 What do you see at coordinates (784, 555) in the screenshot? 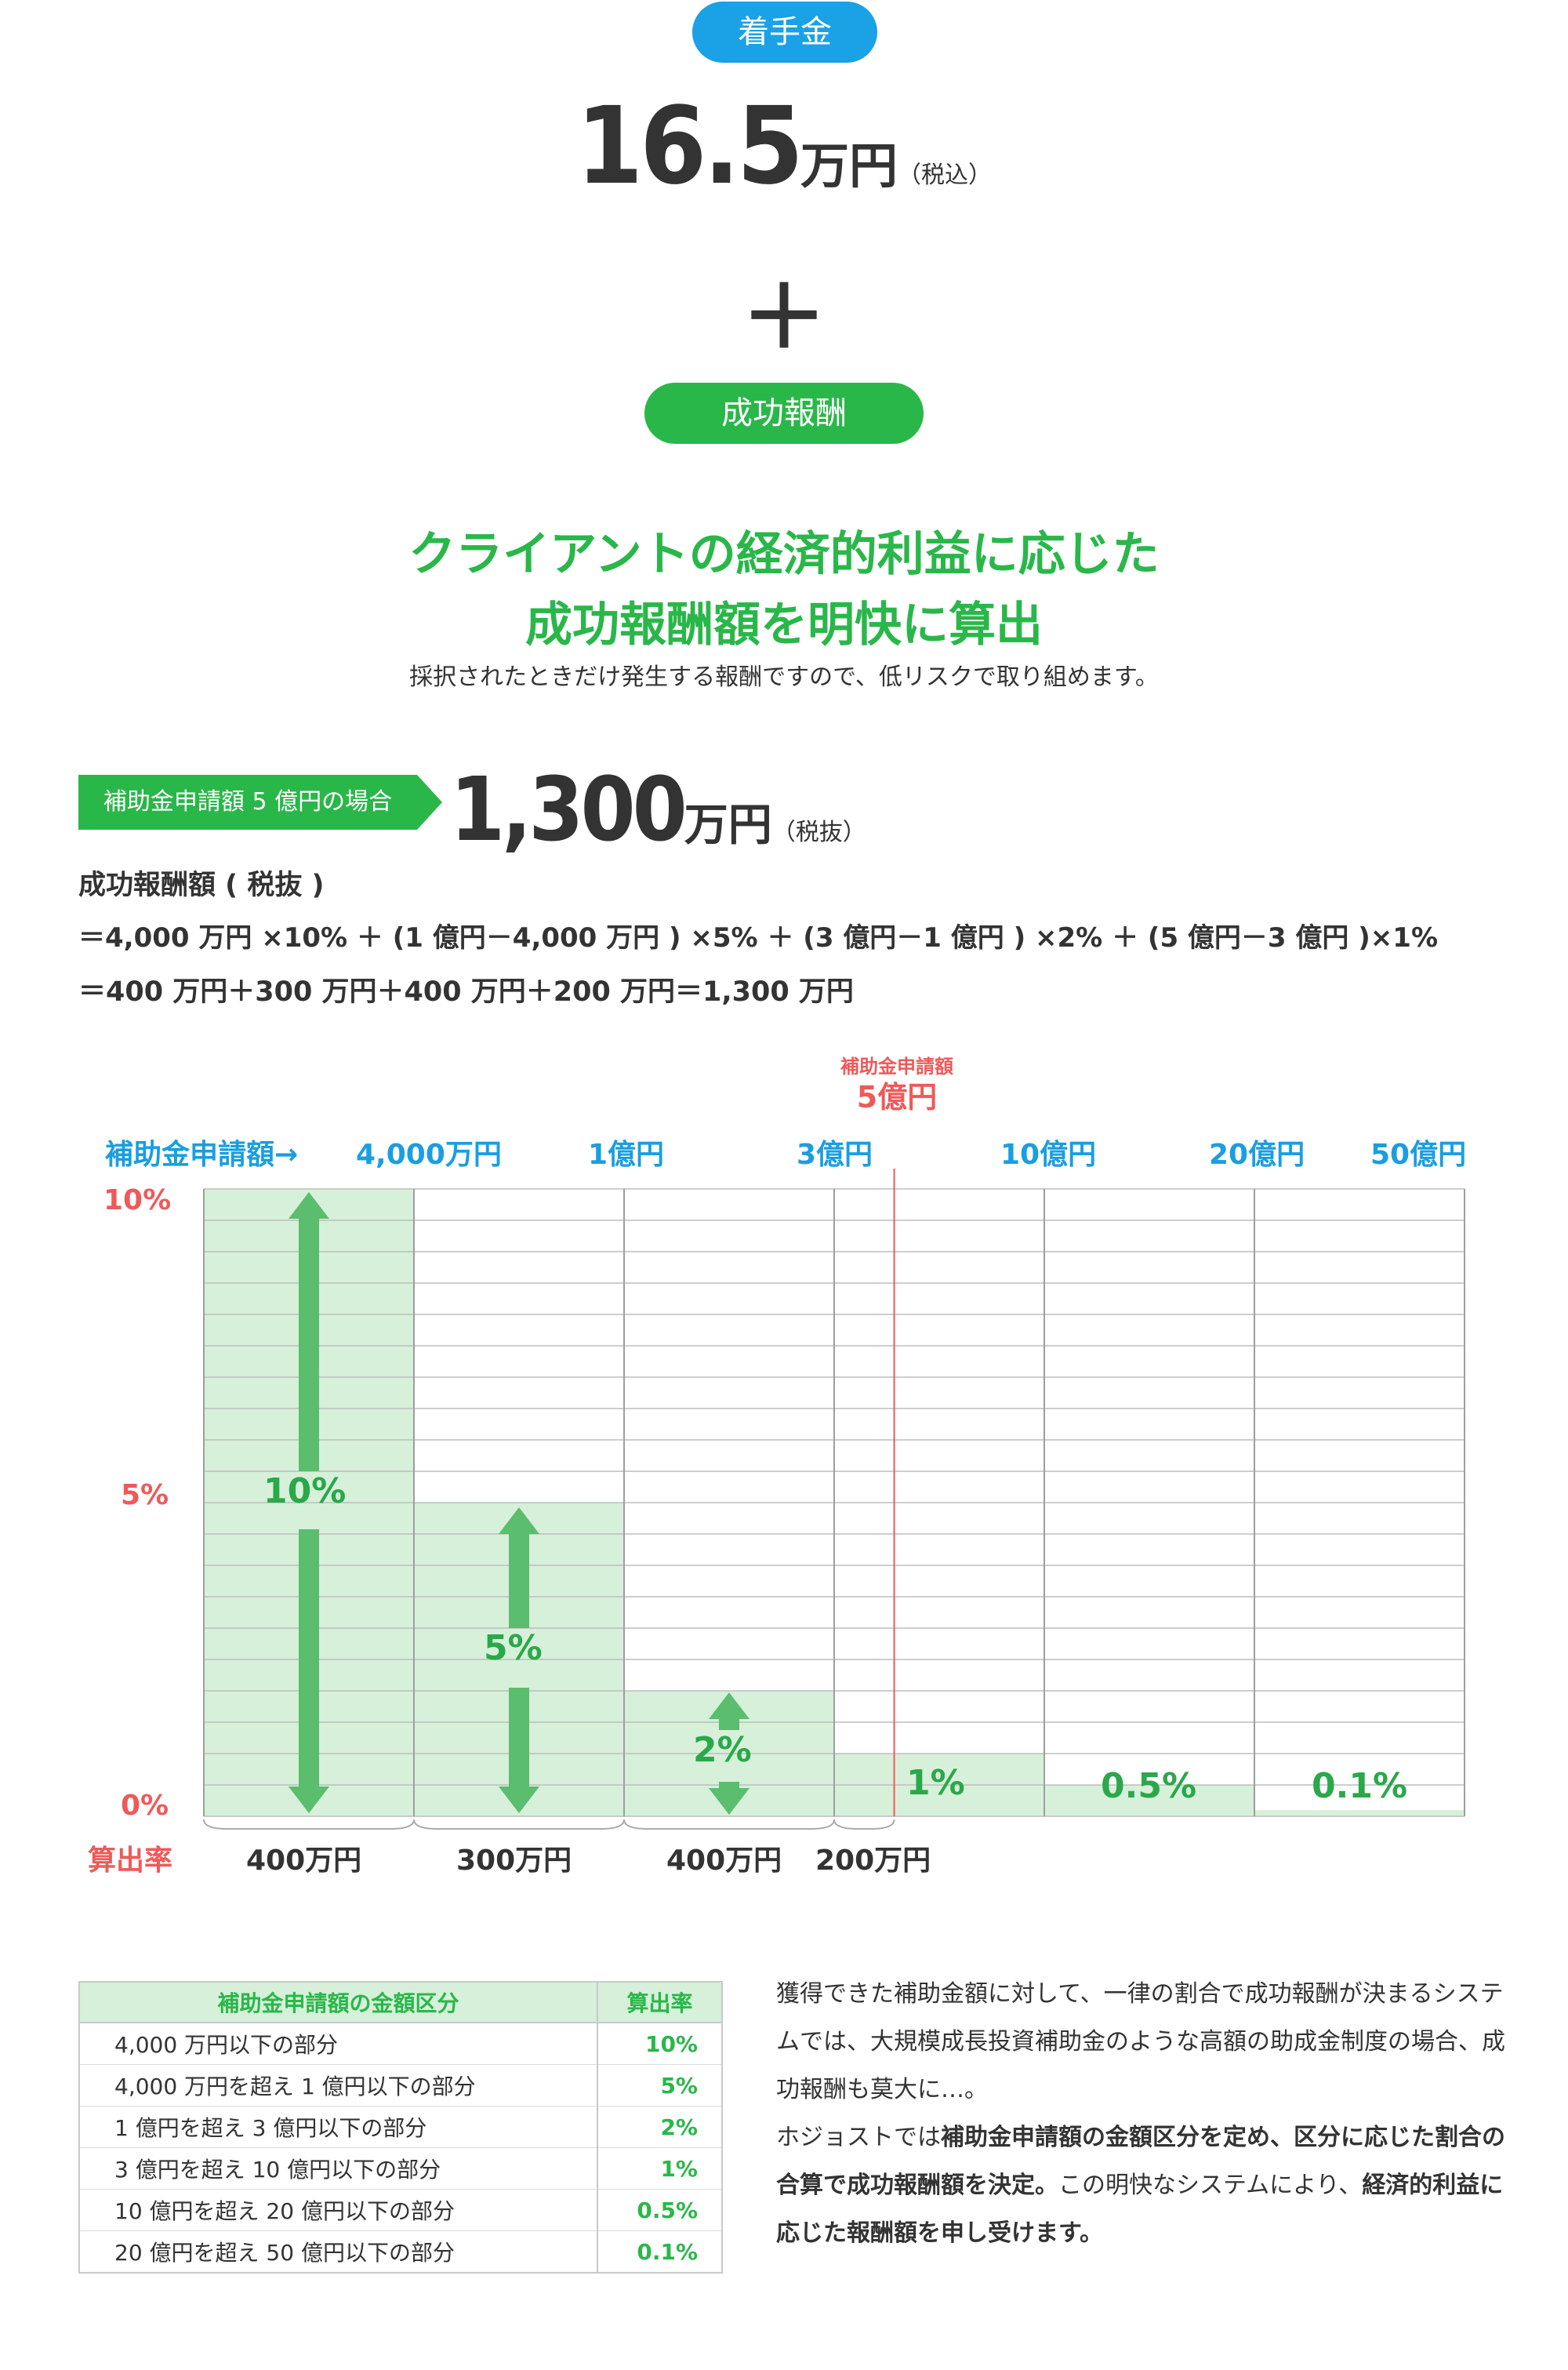
I see `headline-line1: クライアントの経済的利益に応じた` at bounding box center [784, 555].